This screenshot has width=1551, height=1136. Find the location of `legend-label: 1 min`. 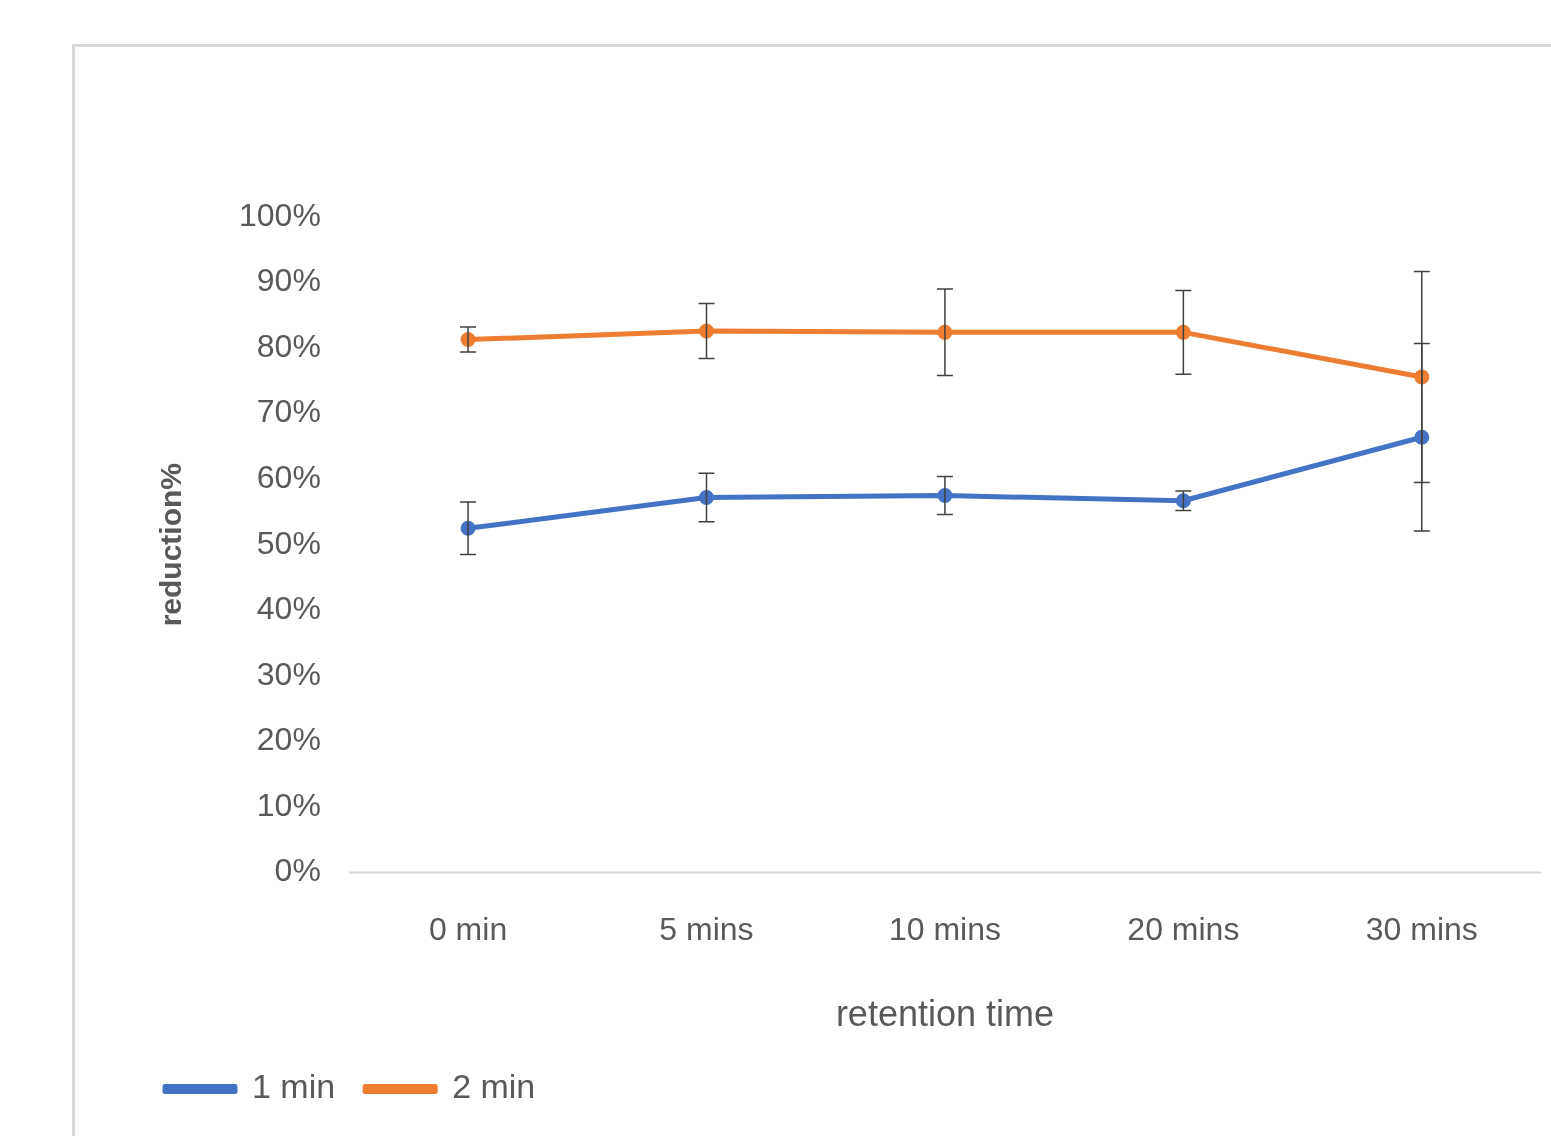

legend-label: 1 min is located at coordinates (294, 1086).